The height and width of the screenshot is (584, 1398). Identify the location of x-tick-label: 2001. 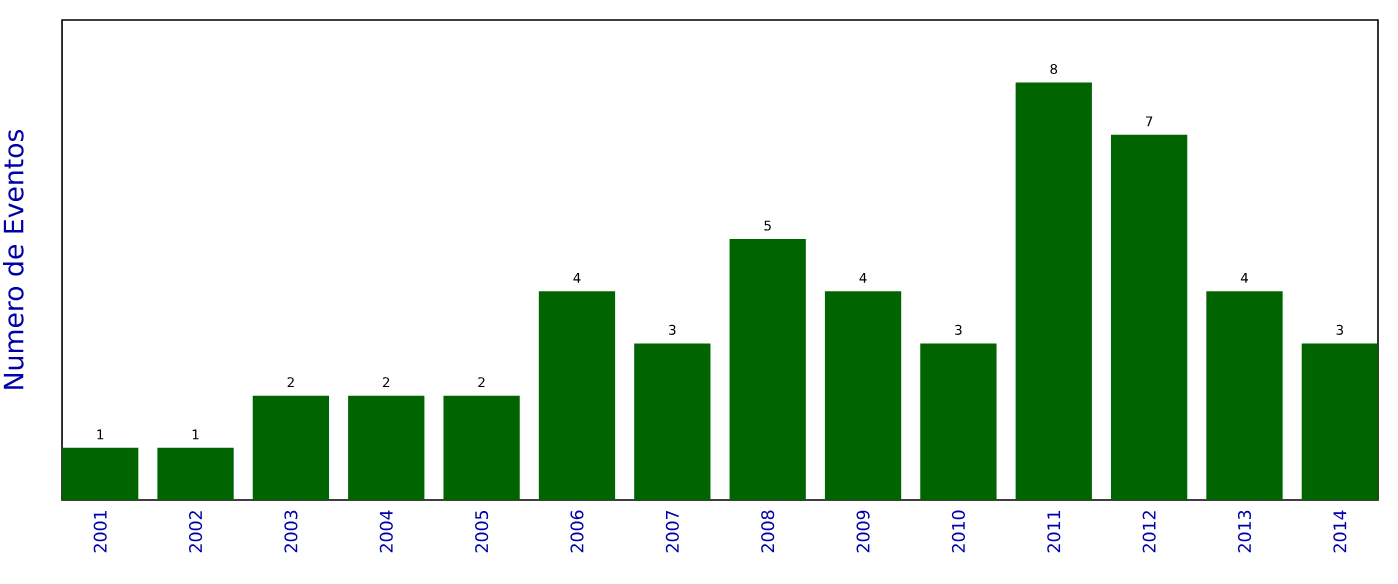
(100, 532).